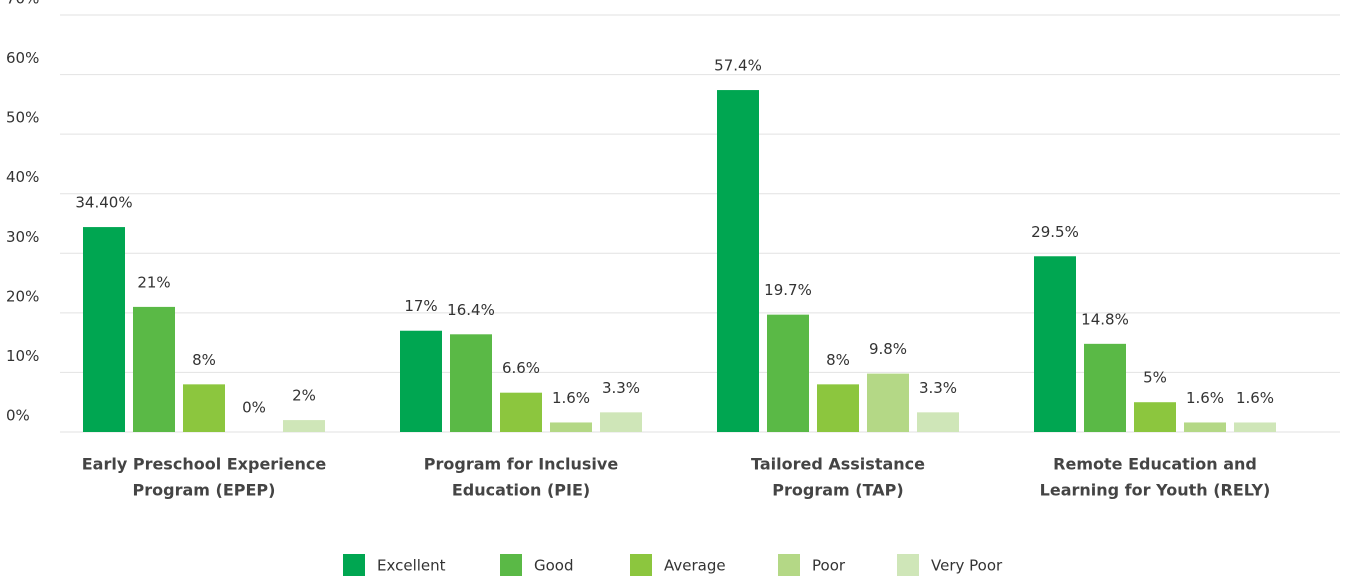 Image resolution: width=1347 pixels, height=579 pixels. What do you see at coordinates (1105, 319) in the screenshot?
I see `data-label: 14.8%` at bounding box center [1105, 319].